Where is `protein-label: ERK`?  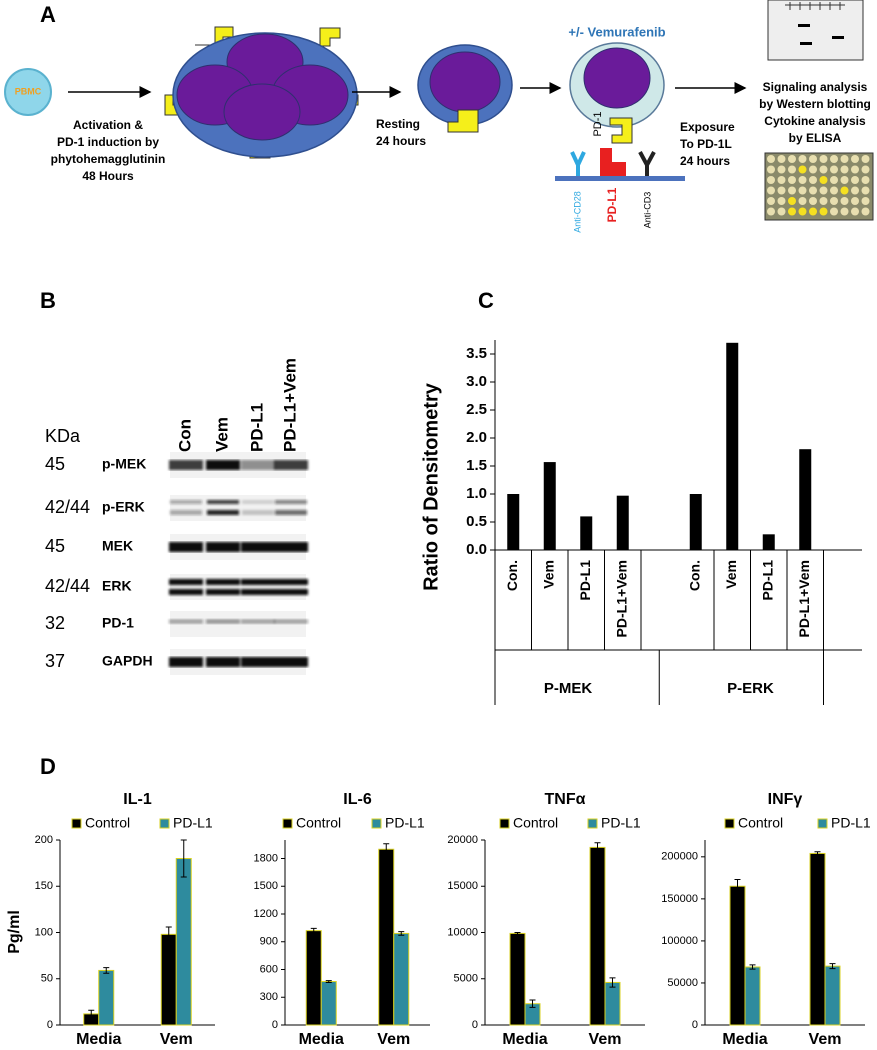
protein-label: ERK is located at coordinates (117, 586).